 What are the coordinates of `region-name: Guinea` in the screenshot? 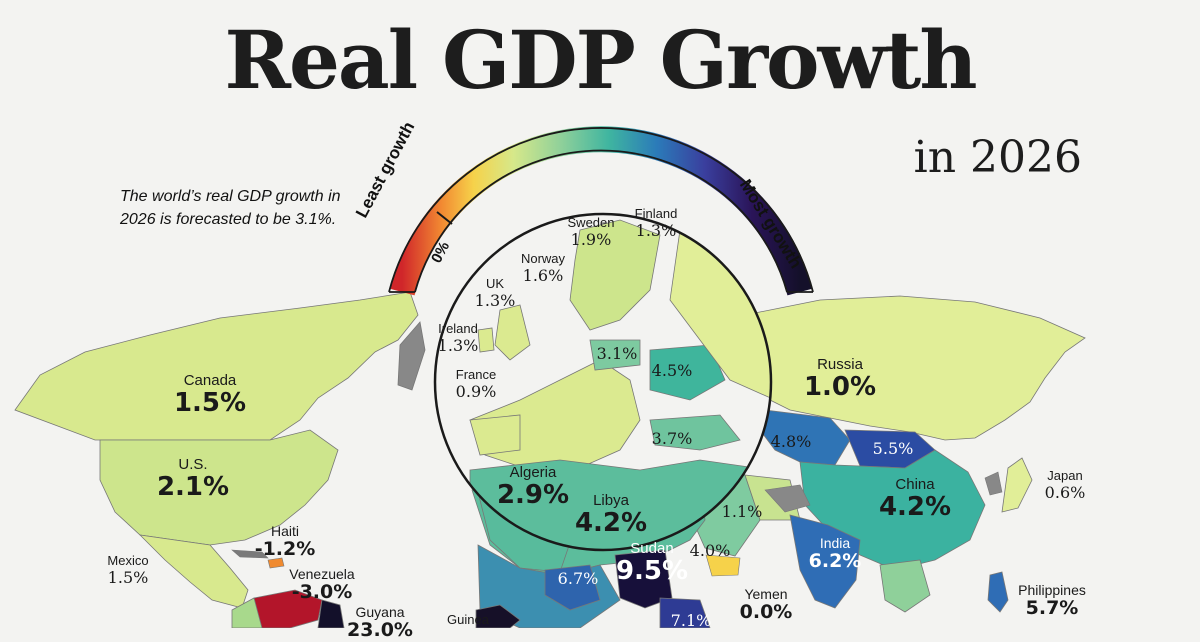 It's located at (468, 619).